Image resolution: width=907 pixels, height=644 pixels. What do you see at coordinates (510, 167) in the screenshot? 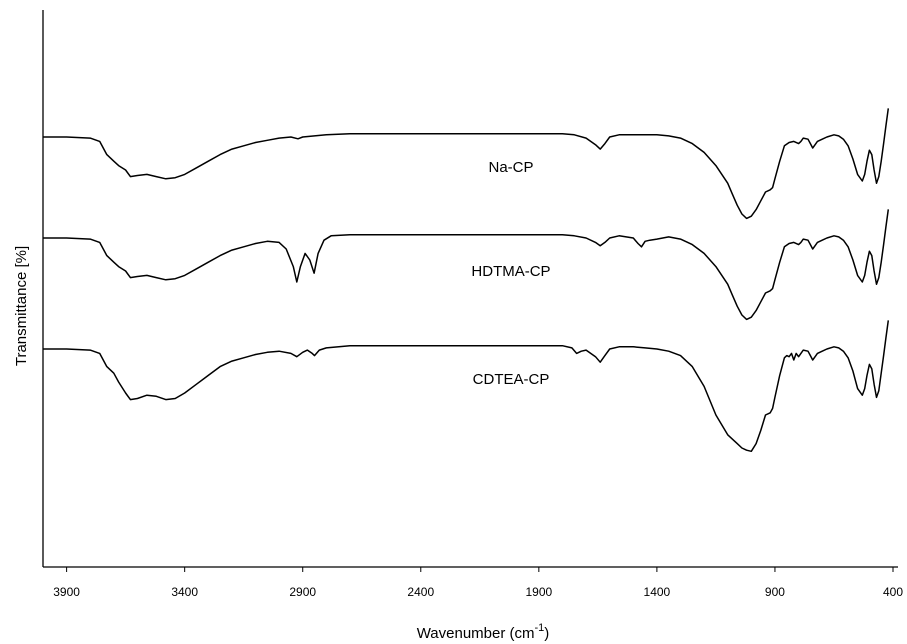
I see `series-label-na-cp: Na-CP` at bounding box center [510, 167].